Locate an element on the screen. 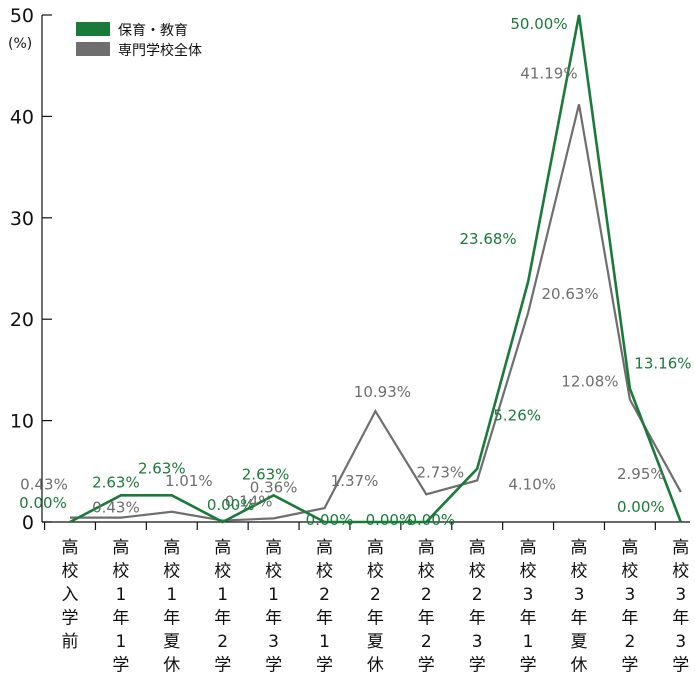  legend-swatch-gray is located at coordinates (93, 49).